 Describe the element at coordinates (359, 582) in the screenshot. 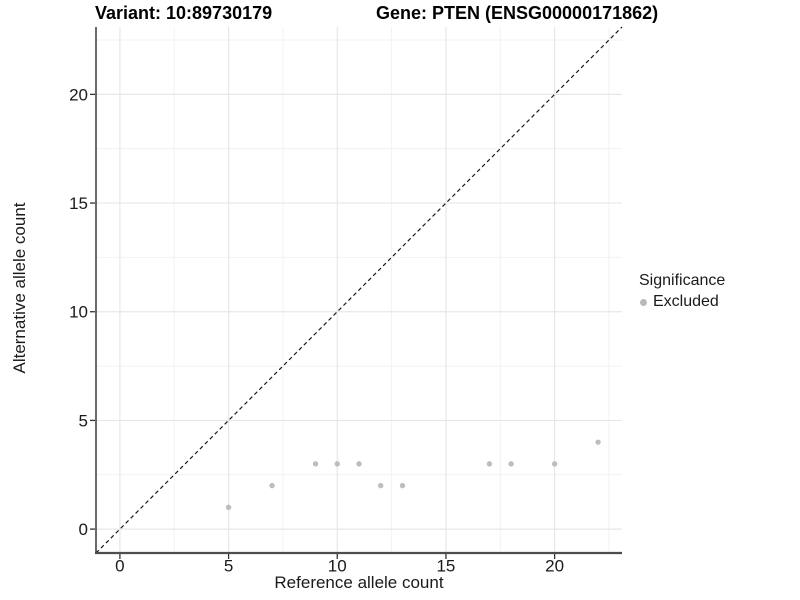

I see `x-axis-title: Reference allele count` at that location.